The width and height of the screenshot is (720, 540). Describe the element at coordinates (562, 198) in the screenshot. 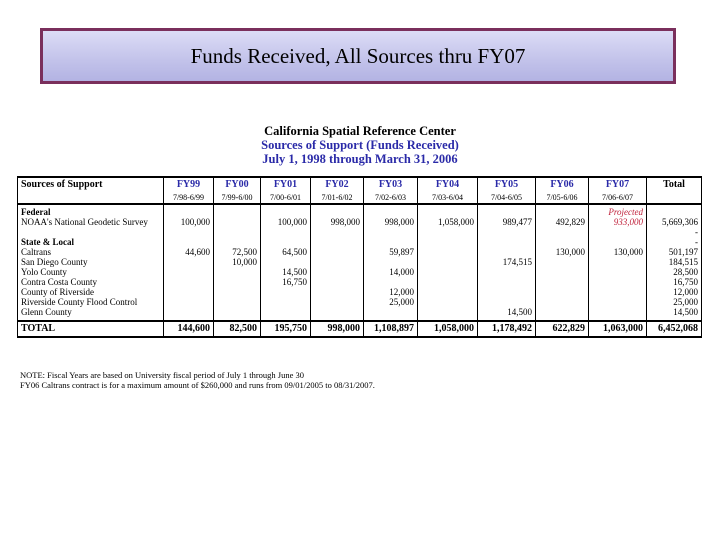

I see `period-range: 7/05-6/06` at that location.